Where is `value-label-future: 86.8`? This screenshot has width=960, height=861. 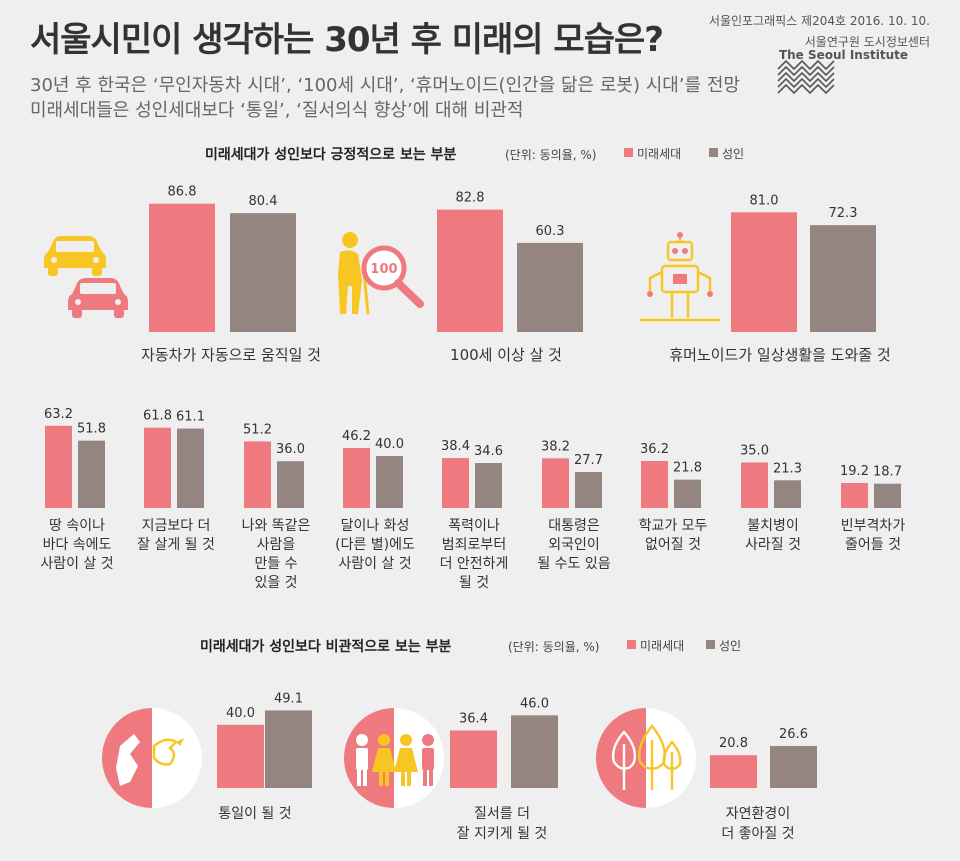
value-label-future: 86.8 is located at coordinates (182, 192).